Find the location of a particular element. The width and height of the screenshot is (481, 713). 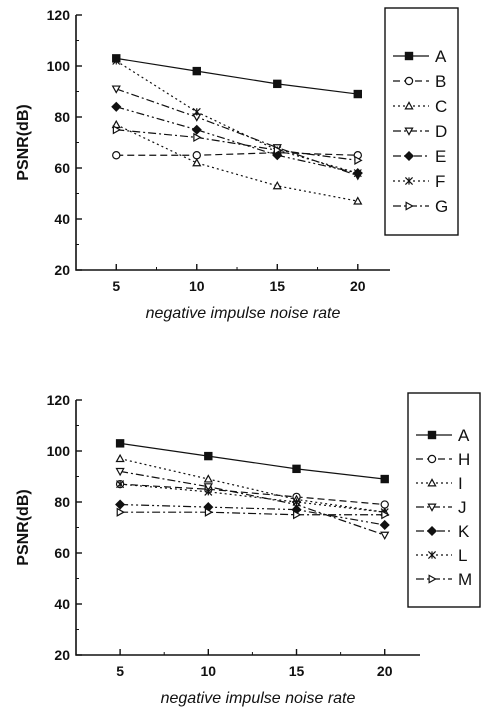

chart-1-legend-label-G: G is located at coordinates (441, 206).